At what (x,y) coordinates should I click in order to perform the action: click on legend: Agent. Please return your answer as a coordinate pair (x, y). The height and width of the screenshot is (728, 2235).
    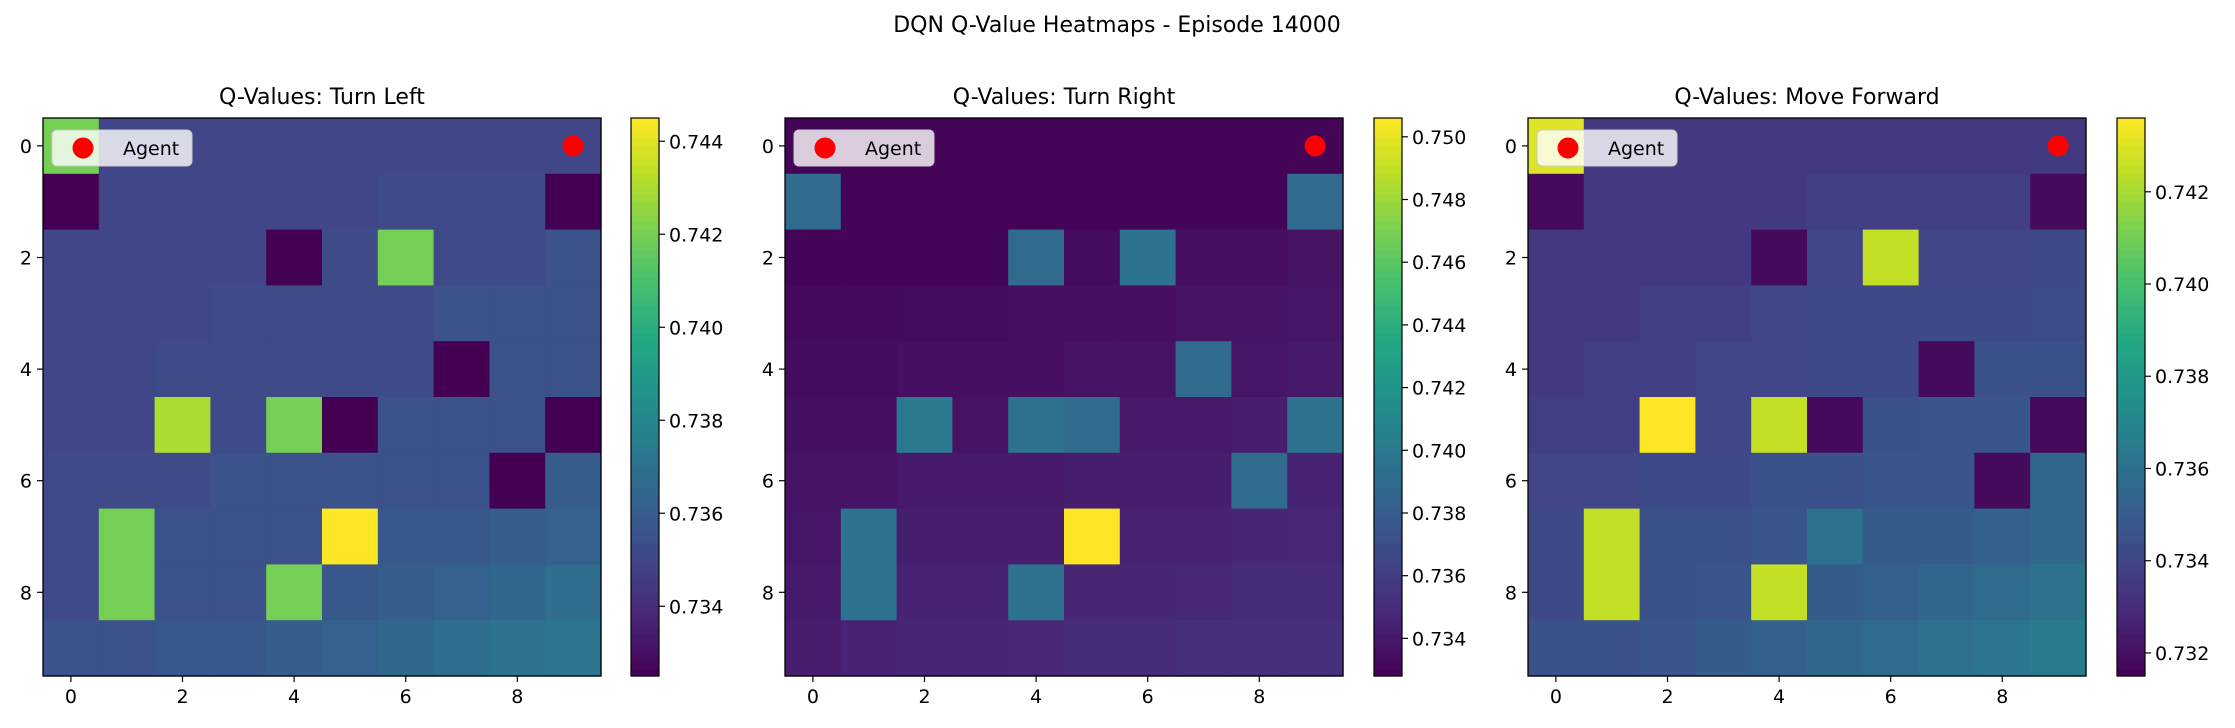
    Looking at the image, I should click on (122, 148).